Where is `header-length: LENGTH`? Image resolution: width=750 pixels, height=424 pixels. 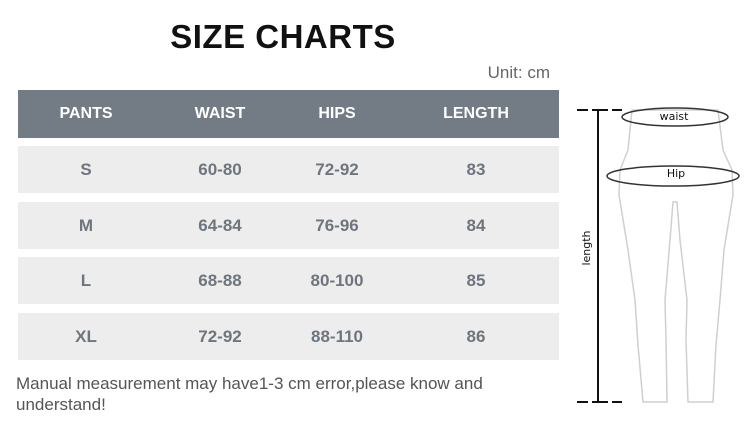
header-length: LENGTH is located at coordinates (476, 113).